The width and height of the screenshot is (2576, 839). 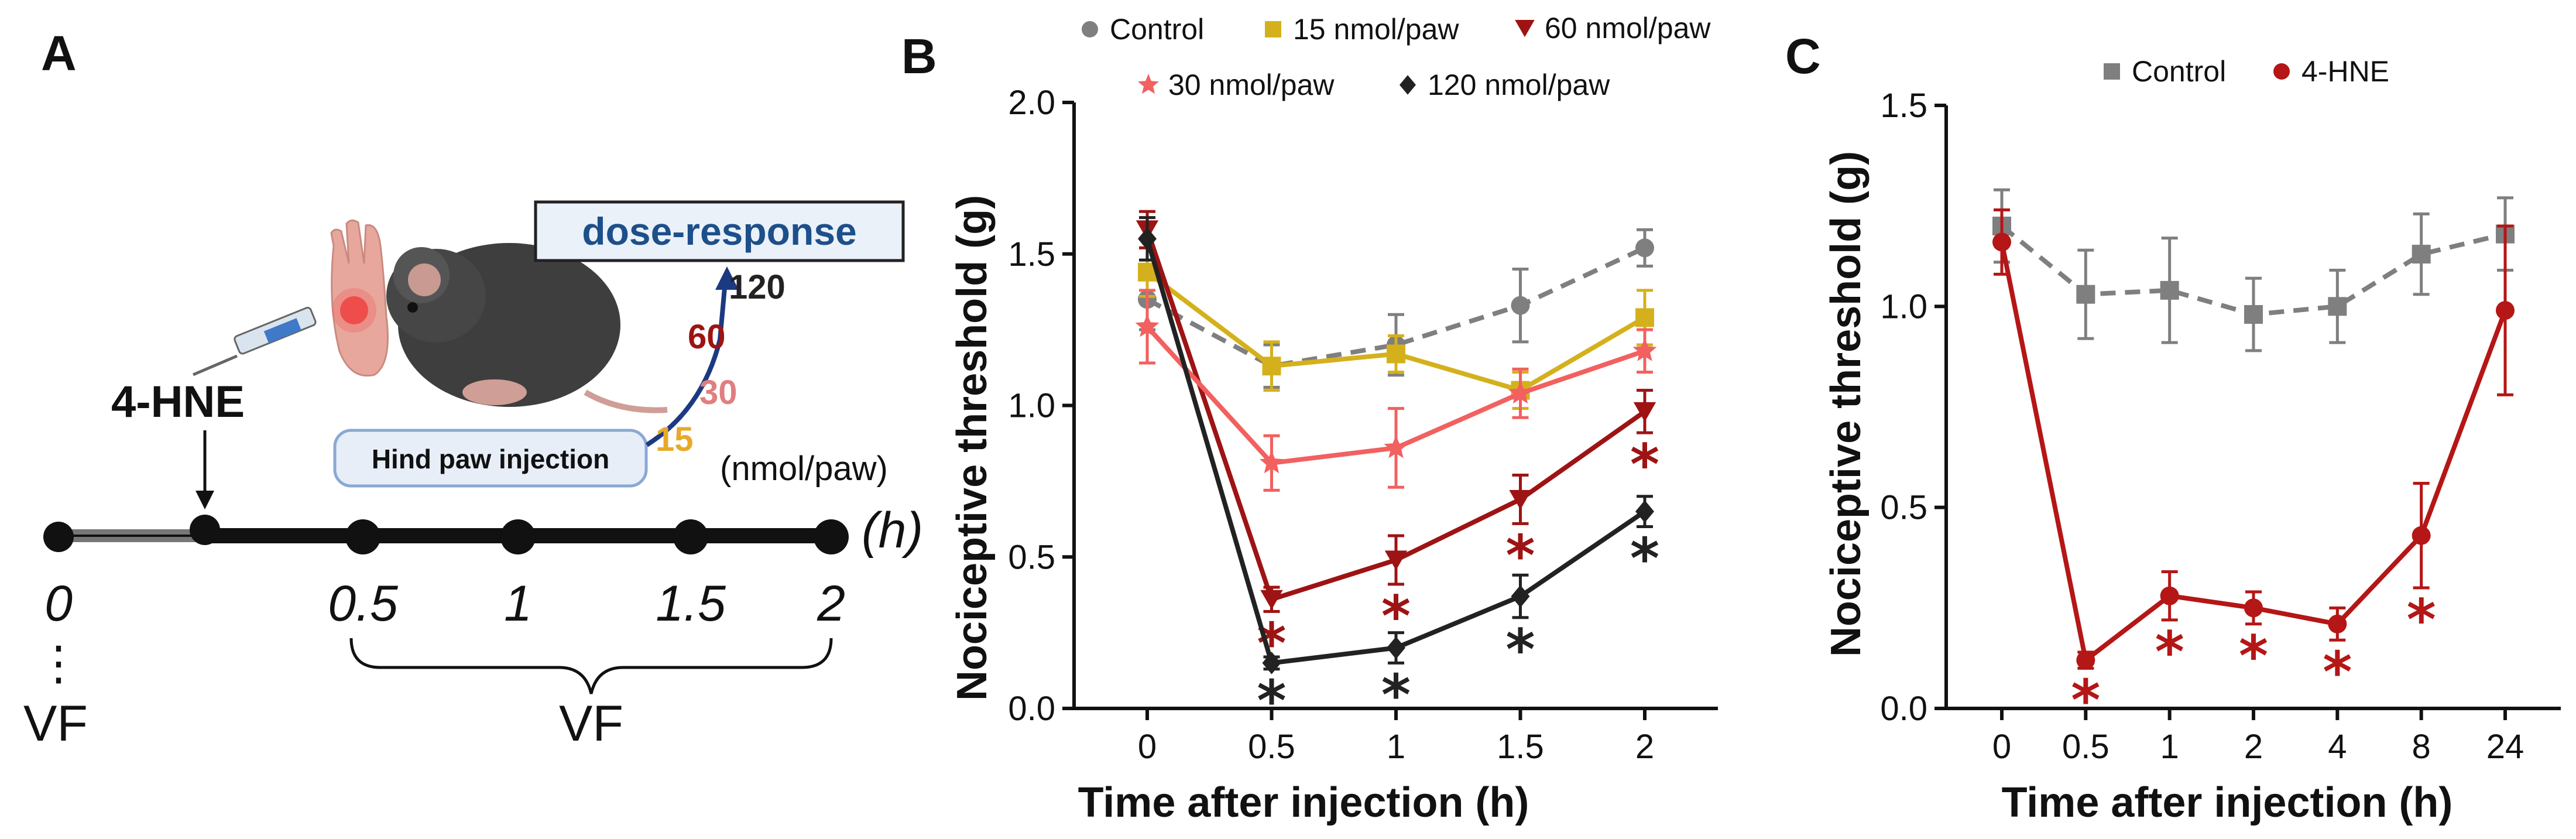 I want to click on dose-response-box, so click(x=720, y=231).